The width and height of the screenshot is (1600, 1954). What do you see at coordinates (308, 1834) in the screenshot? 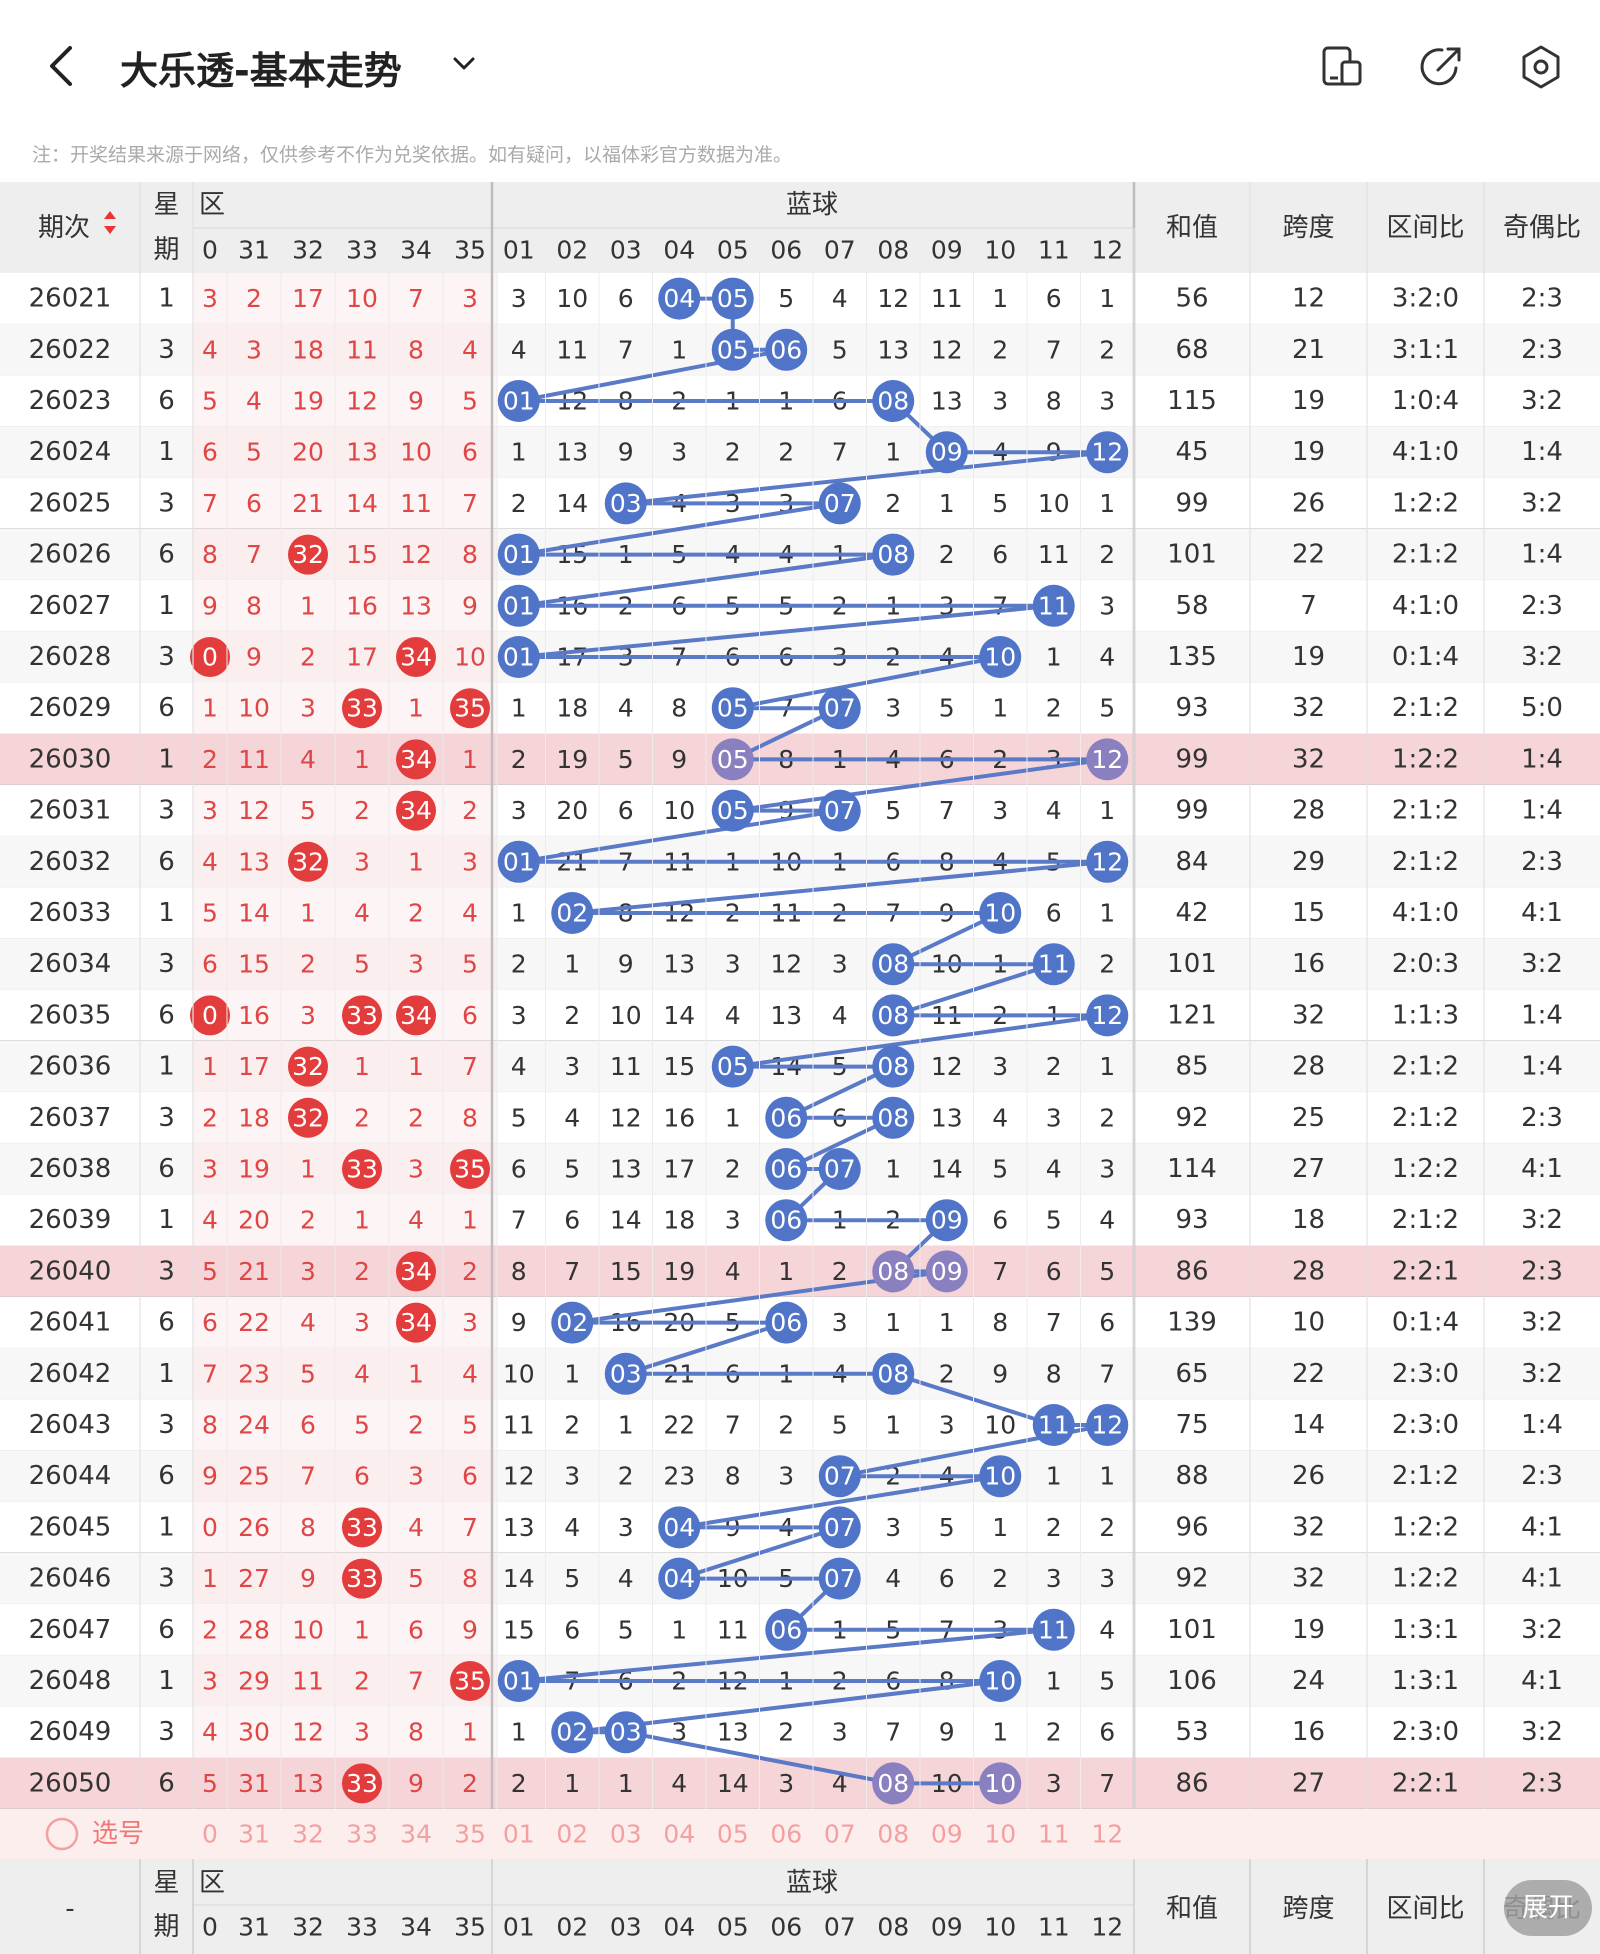
I see `select-front-number: 32` at bounding box center [308, 1834].